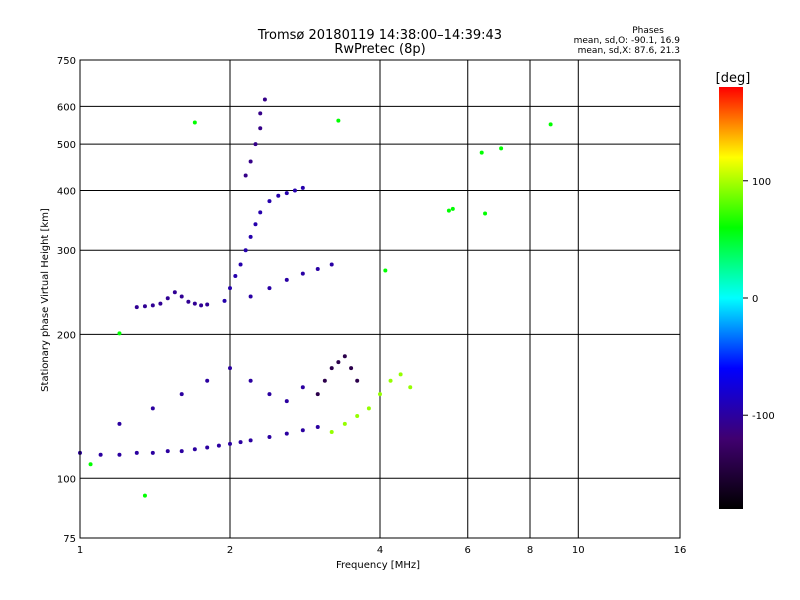  Describe the element at coordinates (627, 41) in the screenshot. I see `stats-line-o: mean, sd,O: -90.1, 16.9` at that location.